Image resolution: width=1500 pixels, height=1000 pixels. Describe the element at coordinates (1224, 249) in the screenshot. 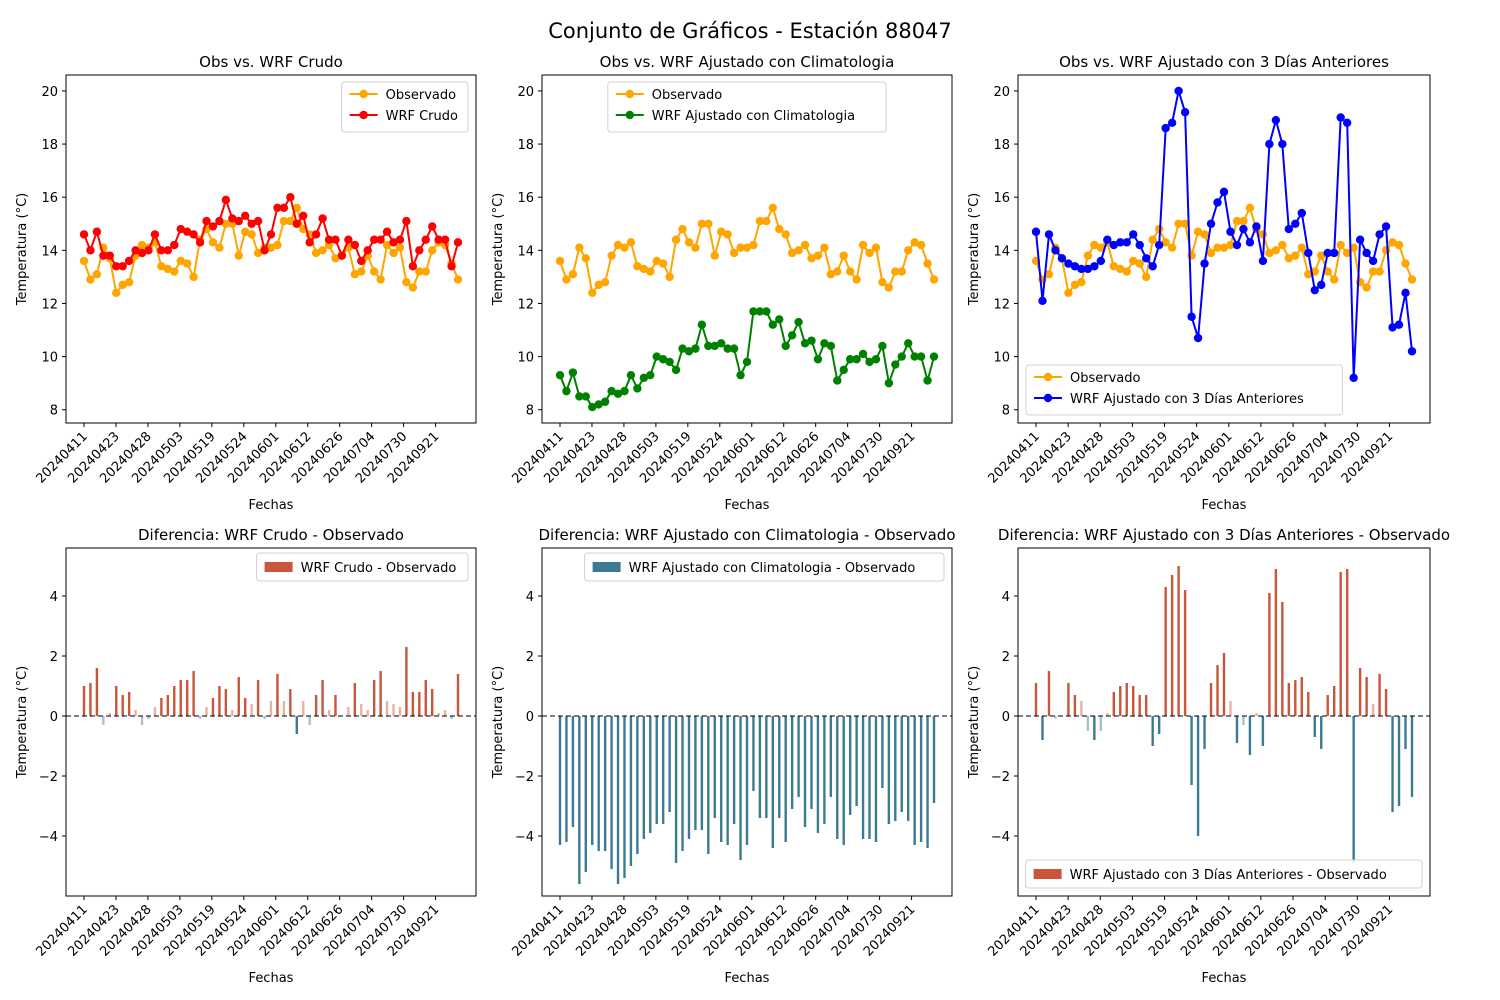

I see `plot-frame` at that location.